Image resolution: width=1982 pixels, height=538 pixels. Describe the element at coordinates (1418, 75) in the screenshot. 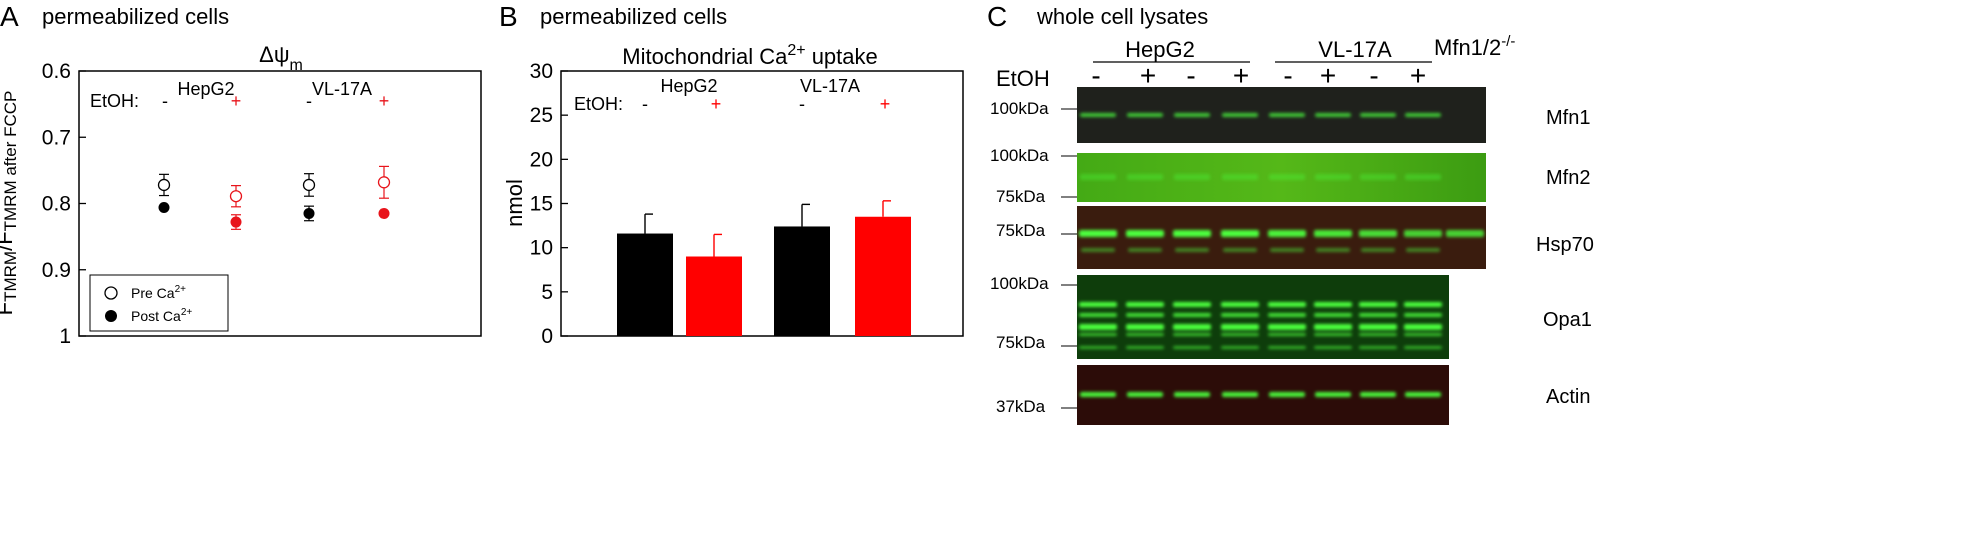

I see `lane-sign-8: +` at that location.